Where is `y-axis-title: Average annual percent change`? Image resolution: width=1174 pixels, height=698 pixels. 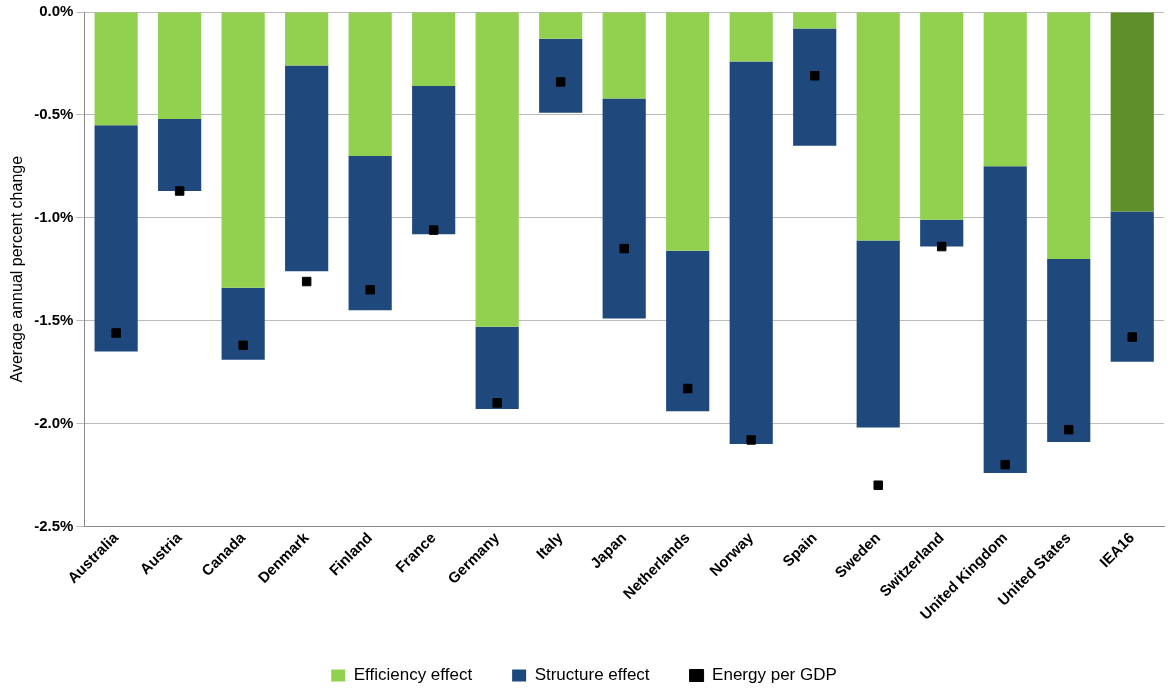 y-axis-title: Average annual percent change is located at coordinates (17, 269).